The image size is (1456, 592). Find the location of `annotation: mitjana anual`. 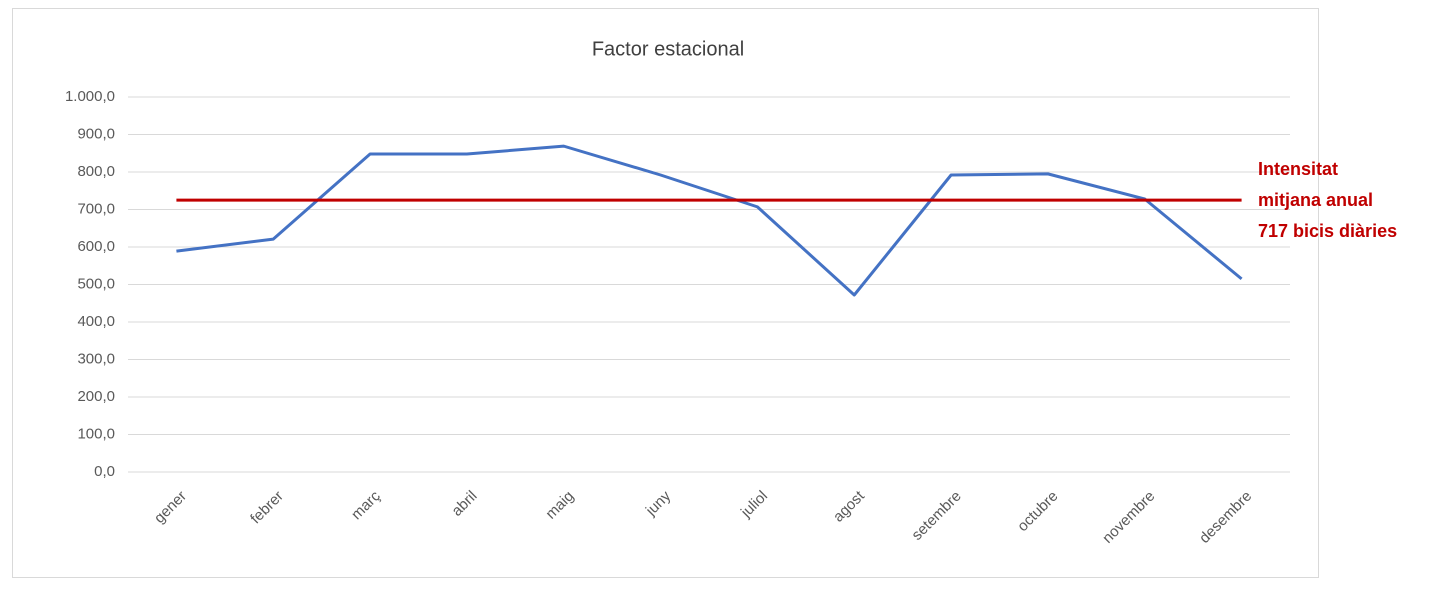

annotation: mitjana anual is located at coordinates (1315, 200).